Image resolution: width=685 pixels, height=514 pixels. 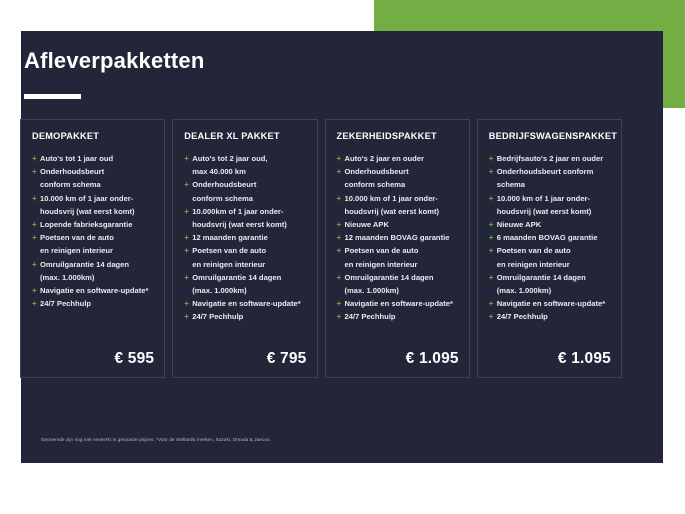 What do you see at coordinates (66, 136) in the screenshot?
I see `card-title: DEMOPAKKET` at bounding box center [66, 136].